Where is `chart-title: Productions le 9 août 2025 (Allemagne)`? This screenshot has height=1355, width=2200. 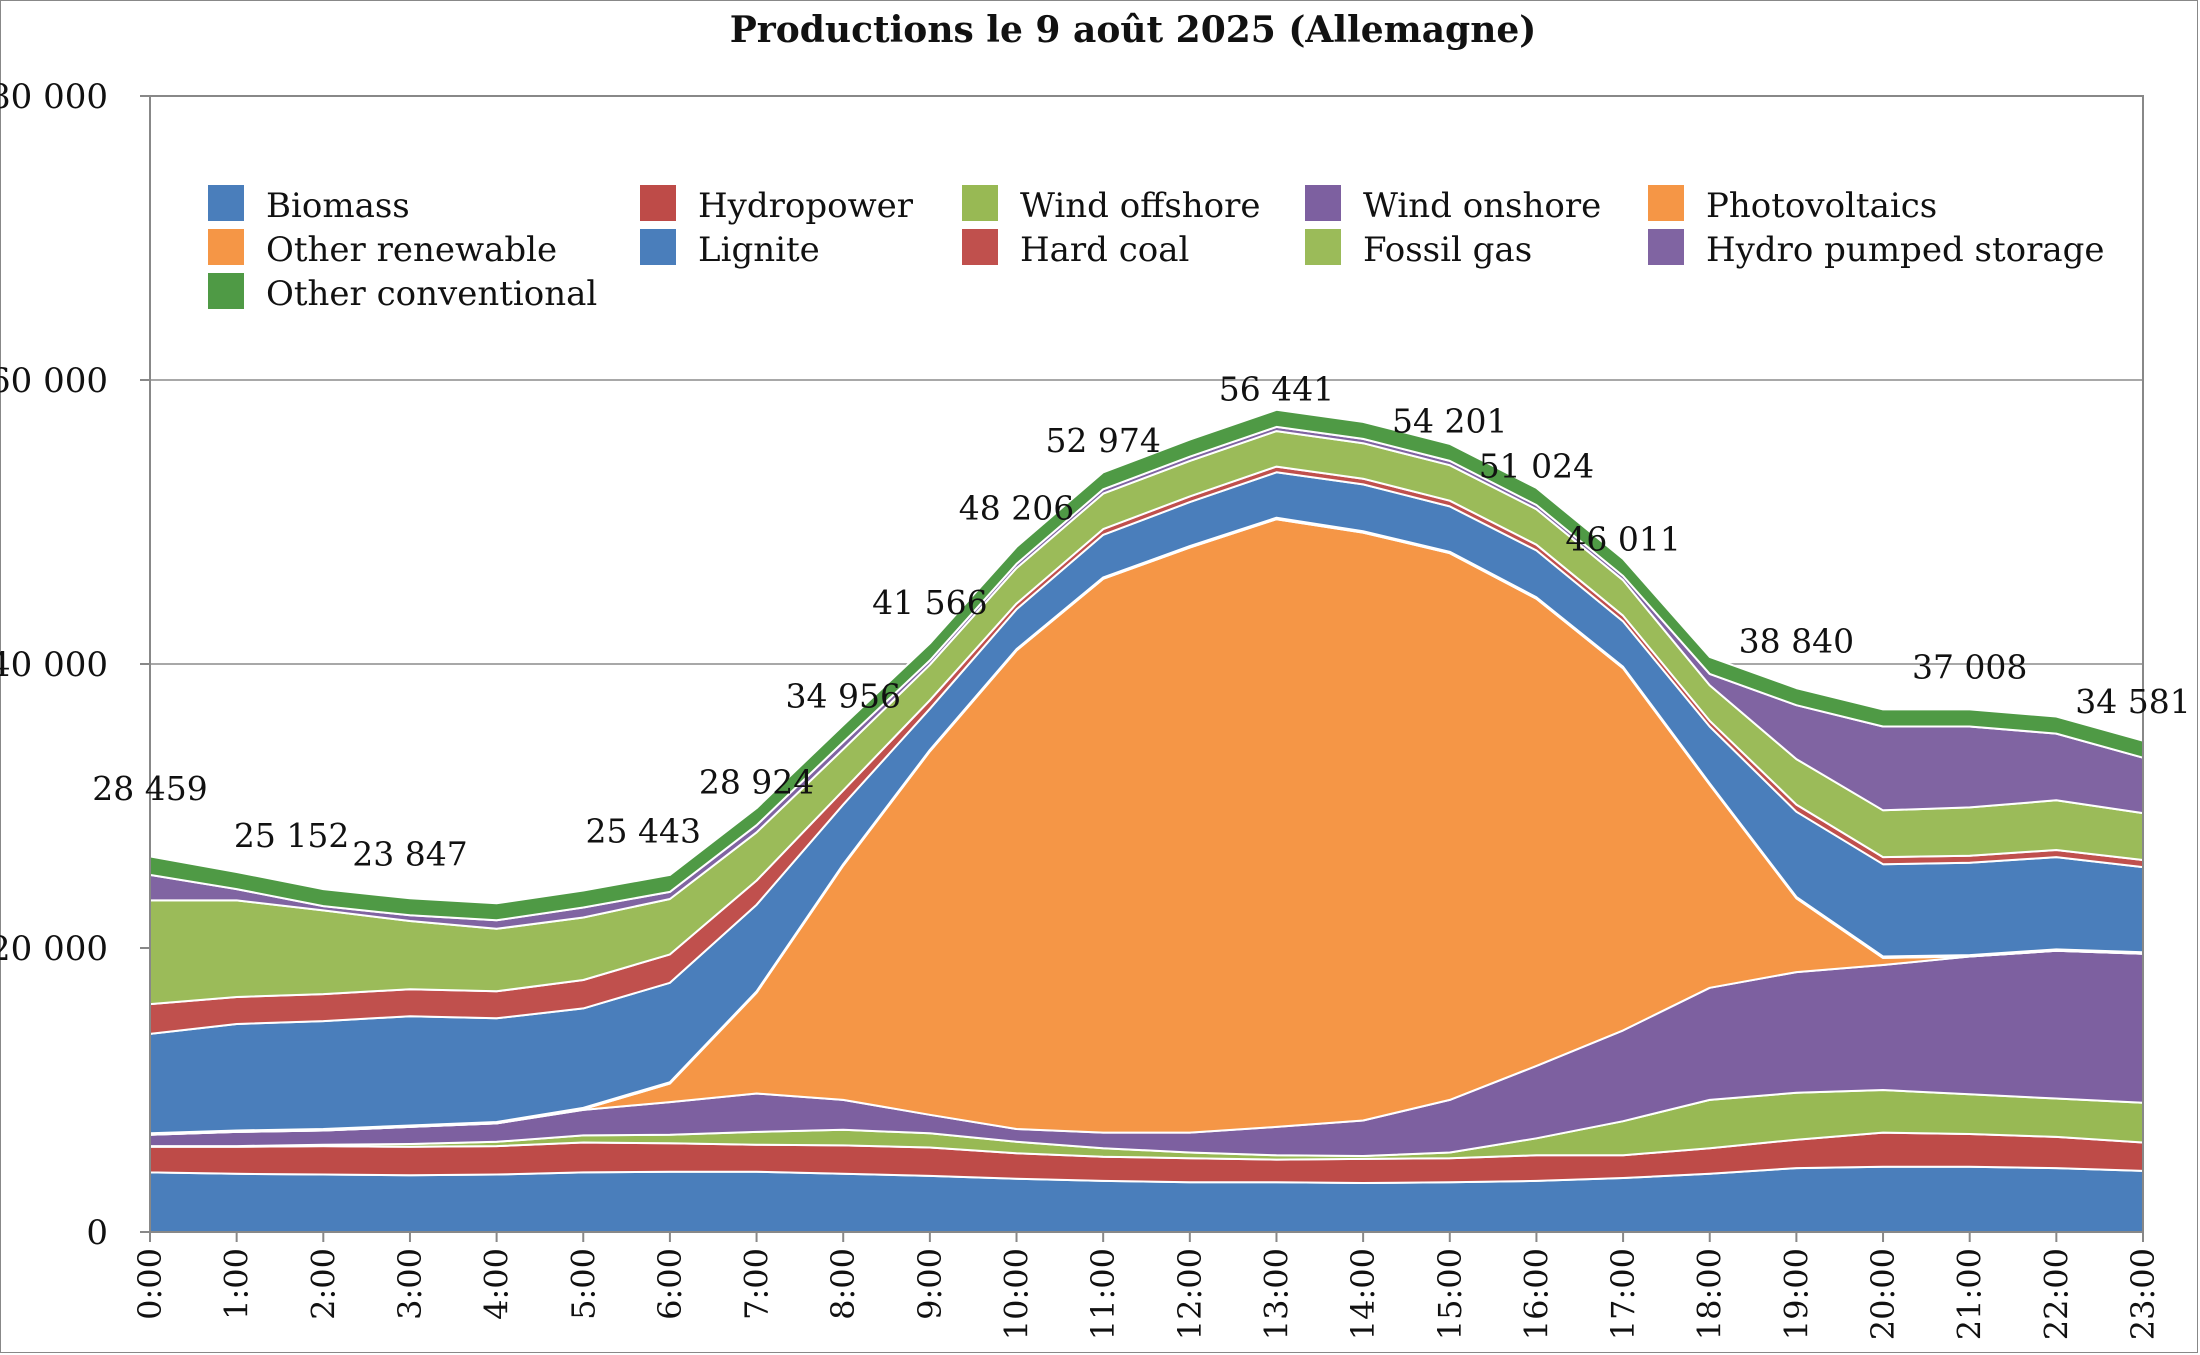
chart-title: Productions le 9 août 2025 (Allemagne) is located at coordinates (1133, 30).